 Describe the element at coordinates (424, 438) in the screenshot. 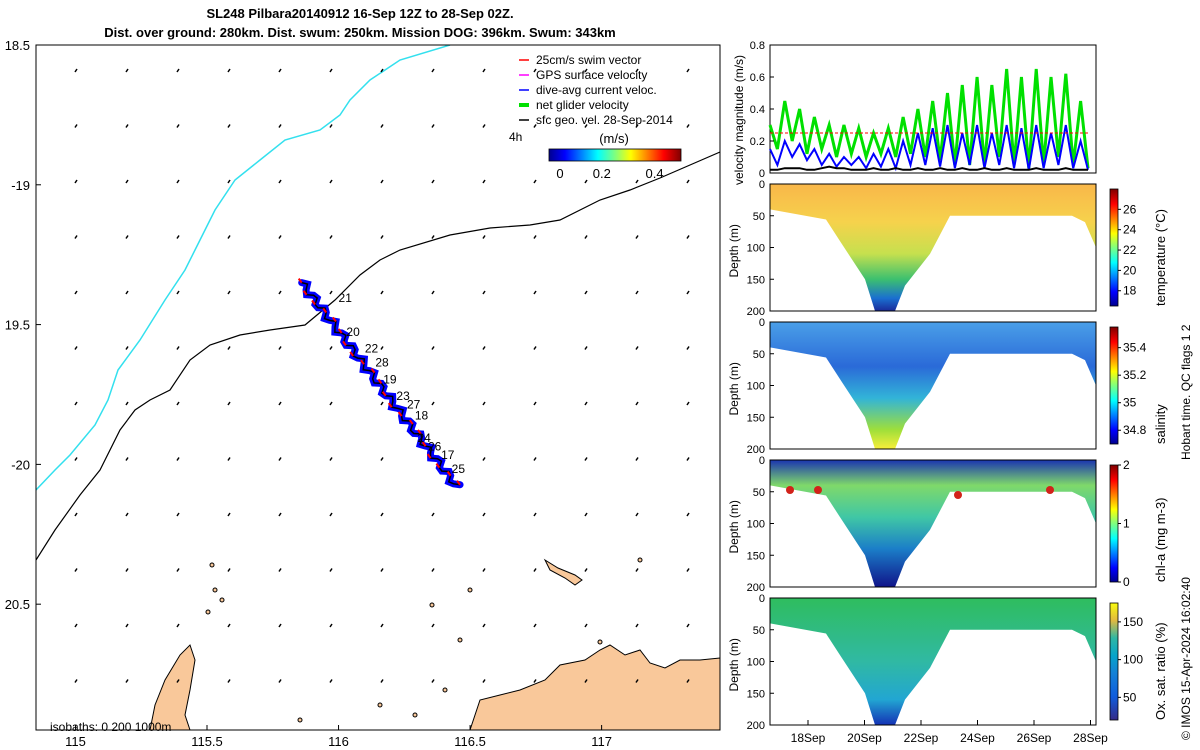

I see `day-label-24: 24` at that location.